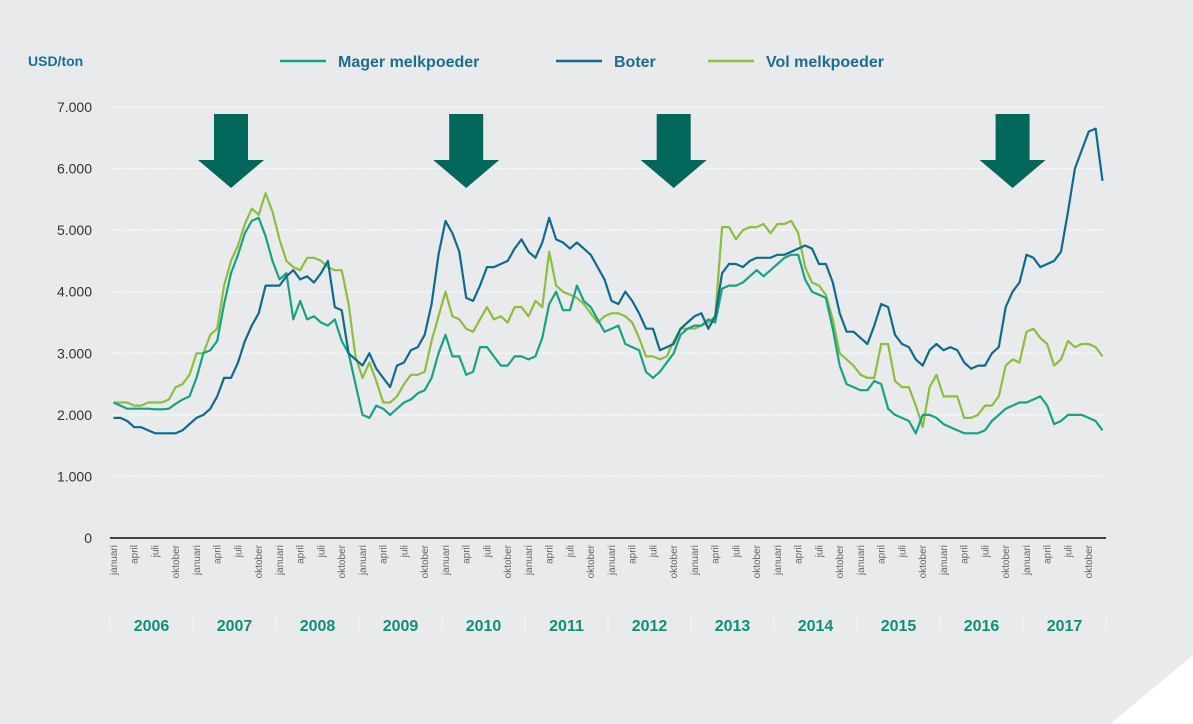 This screenshot has height=724, width=1193. What do you see at coordinates (155, 551) in the screenshot?
I see `month-label-6: juli` at bounding box center [155, 551].